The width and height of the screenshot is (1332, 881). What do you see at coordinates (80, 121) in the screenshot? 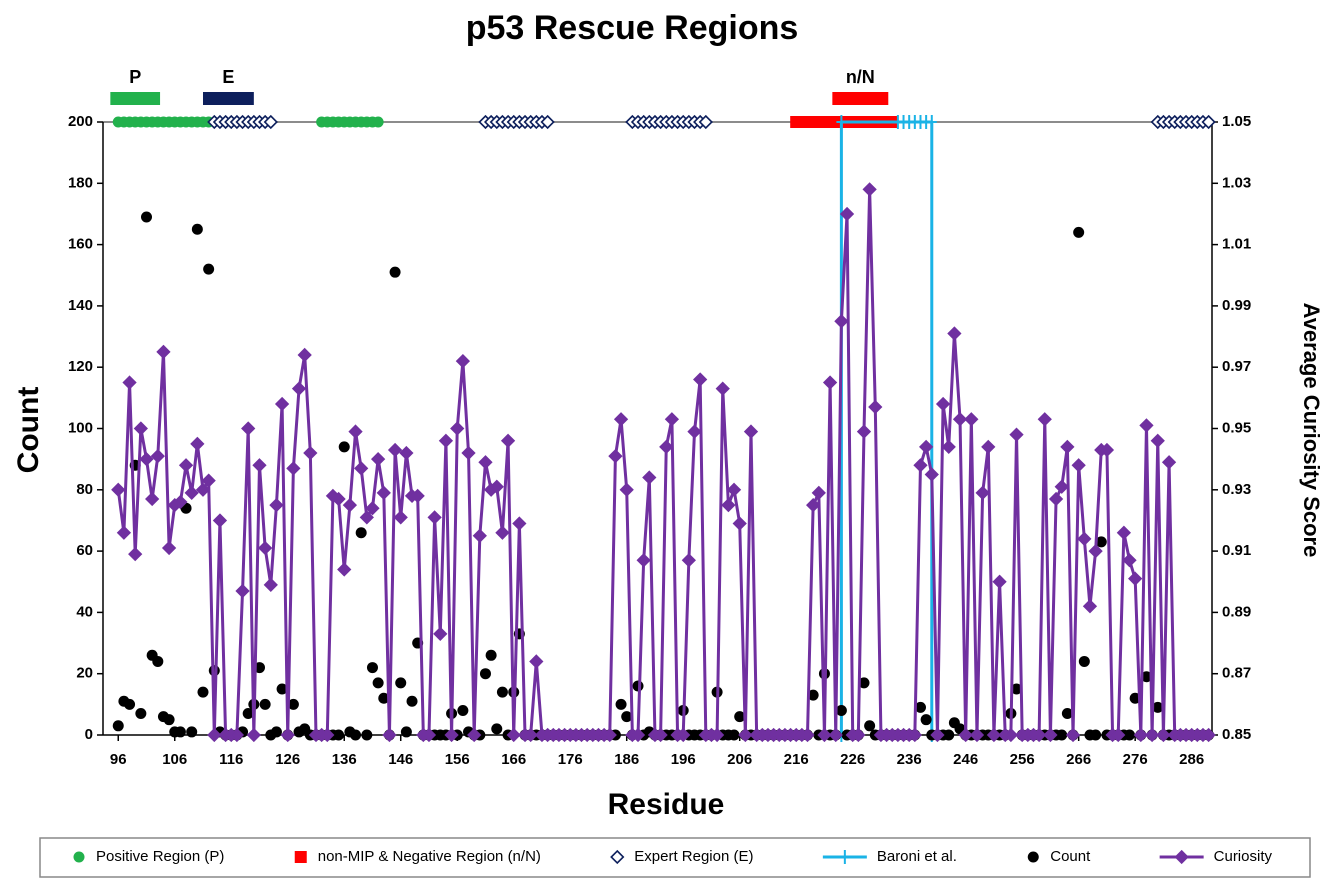
I see `y-tick-label: 200` at bounding box center [80, 121].